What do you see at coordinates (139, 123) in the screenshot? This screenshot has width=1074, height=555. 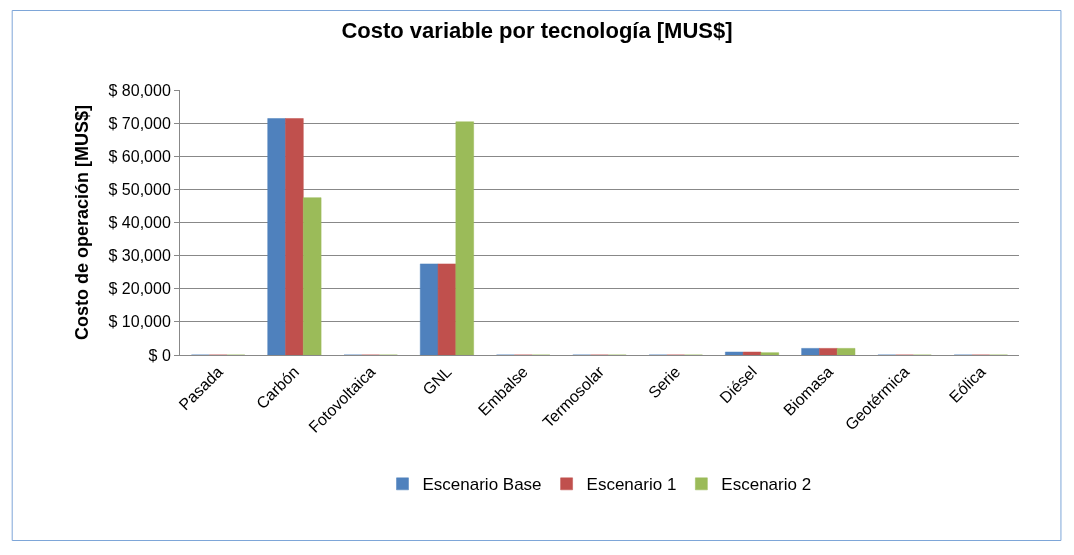 I see `y-tick-label: $ 70,000` at bounding box center [139, 123].